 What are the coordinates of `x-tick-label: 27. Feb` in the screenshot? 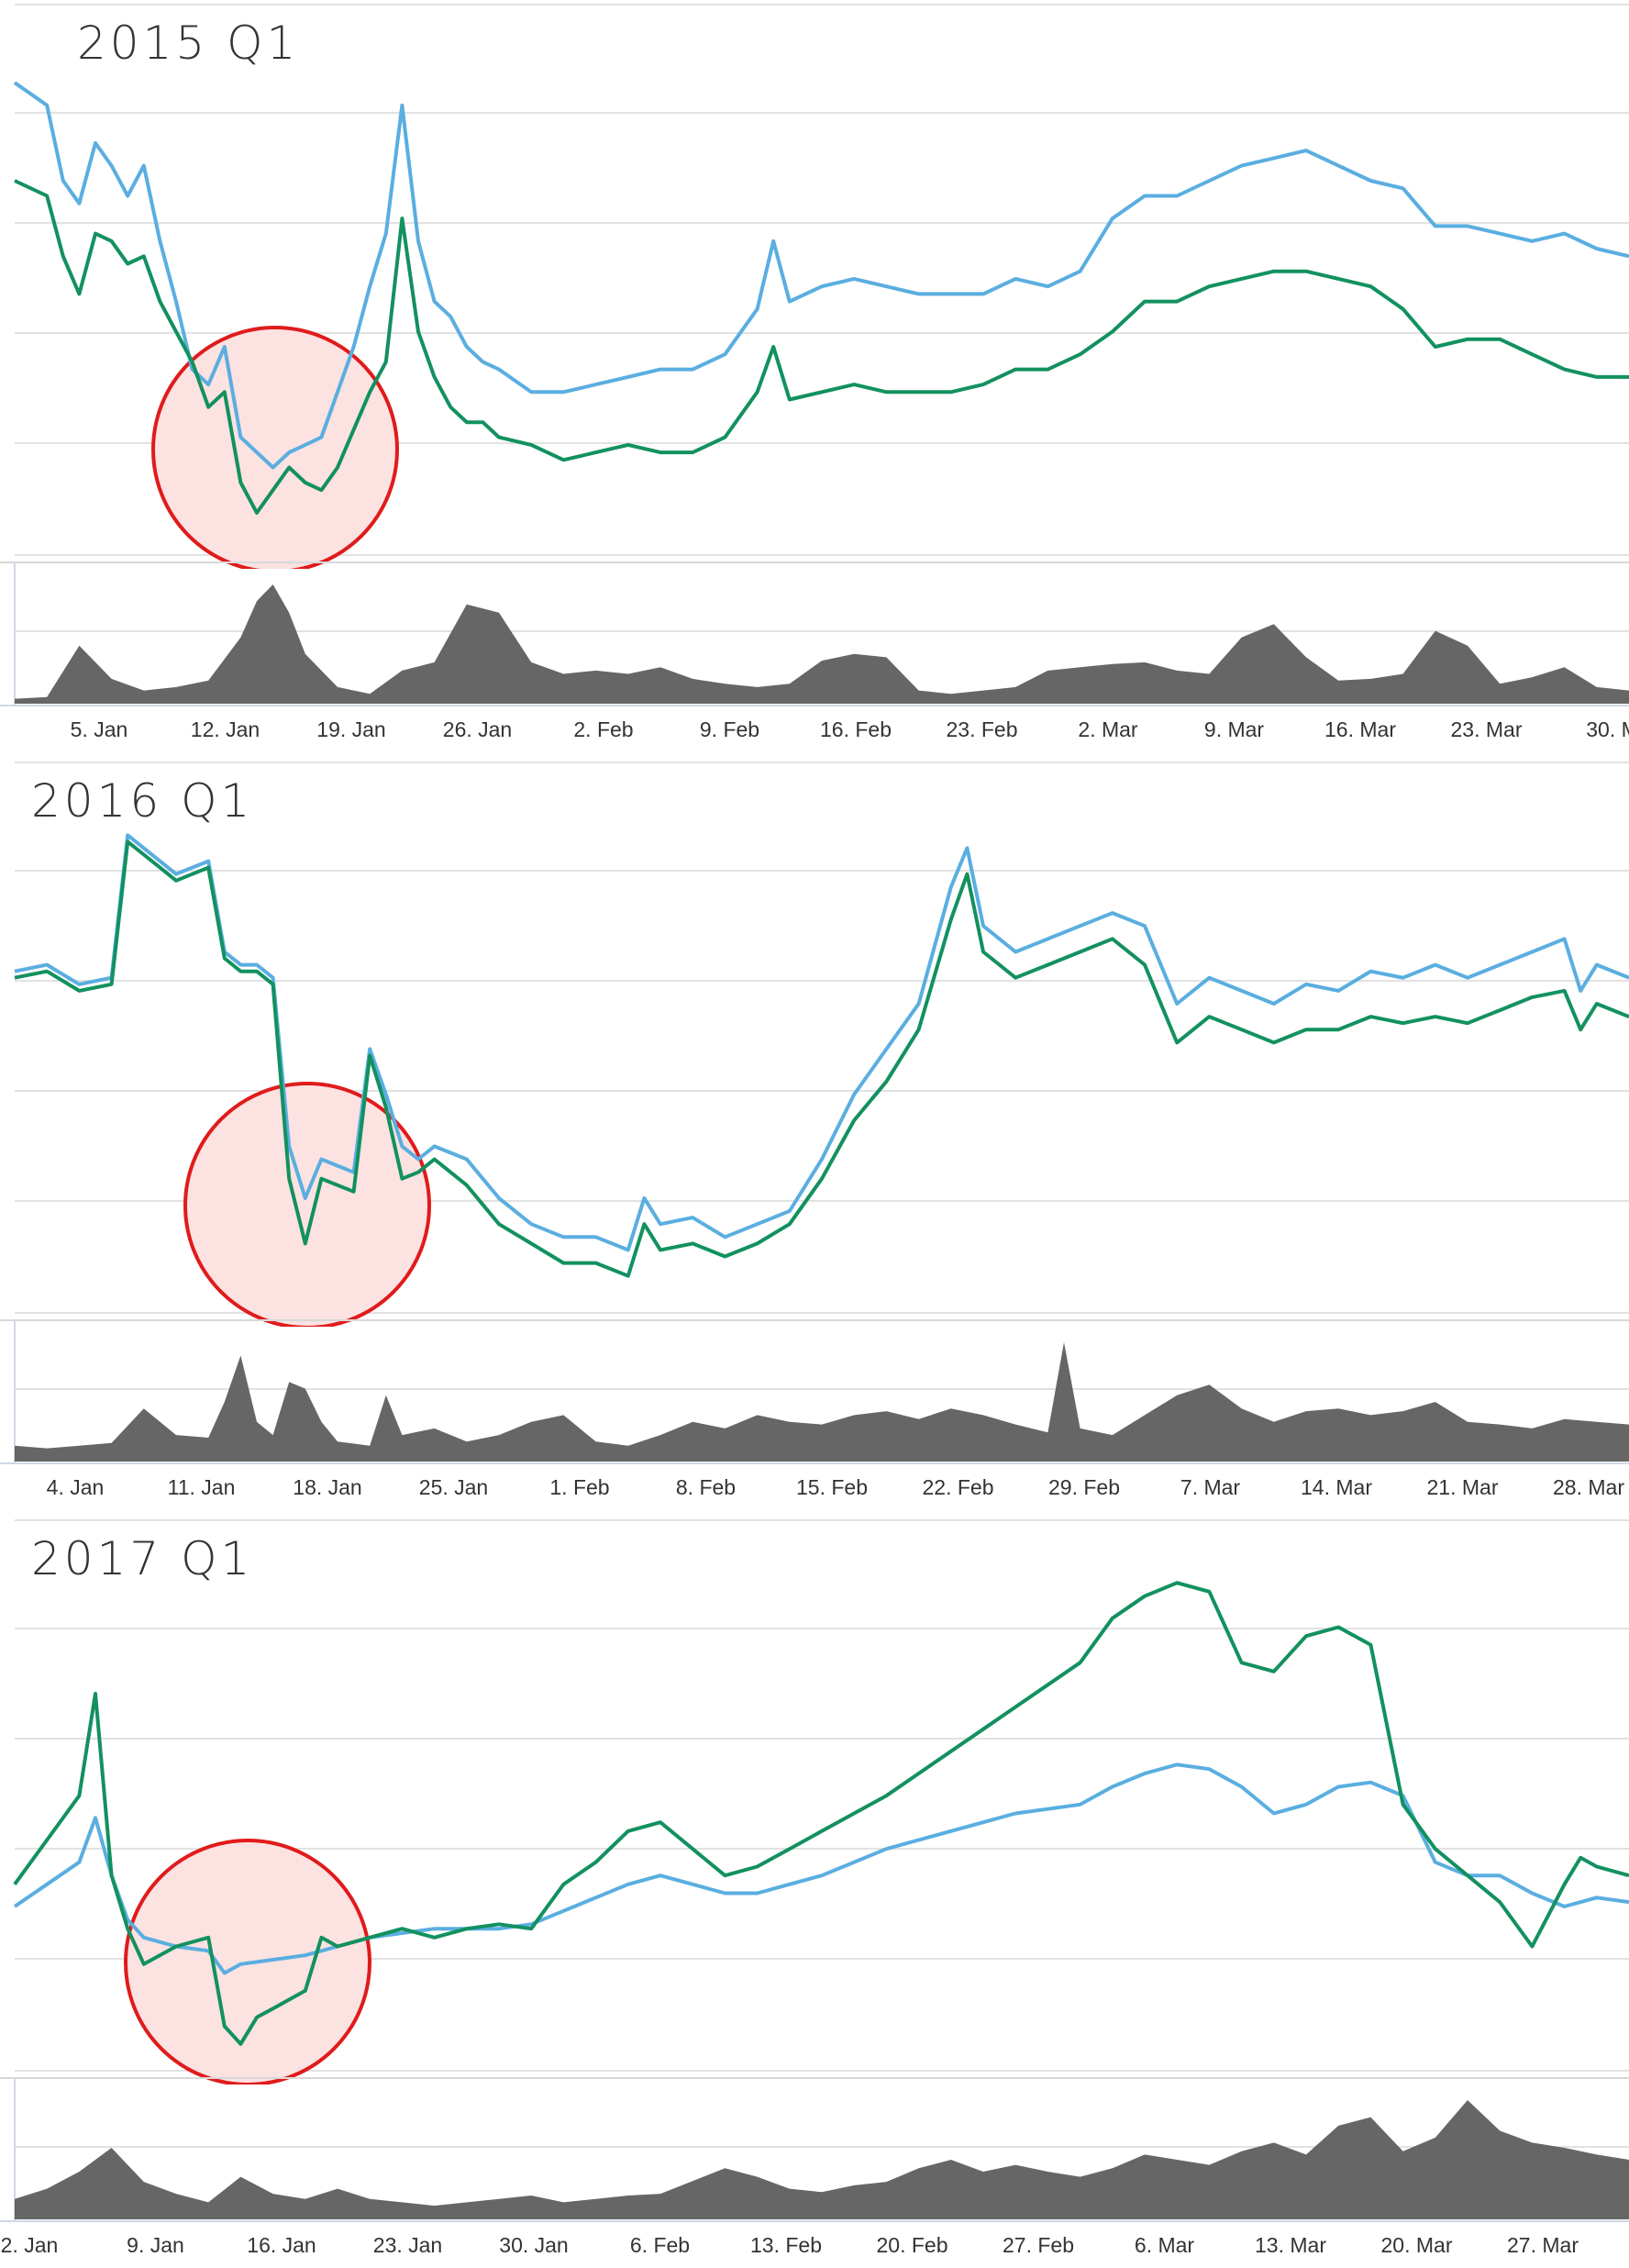 It's located at (1038, 2245).